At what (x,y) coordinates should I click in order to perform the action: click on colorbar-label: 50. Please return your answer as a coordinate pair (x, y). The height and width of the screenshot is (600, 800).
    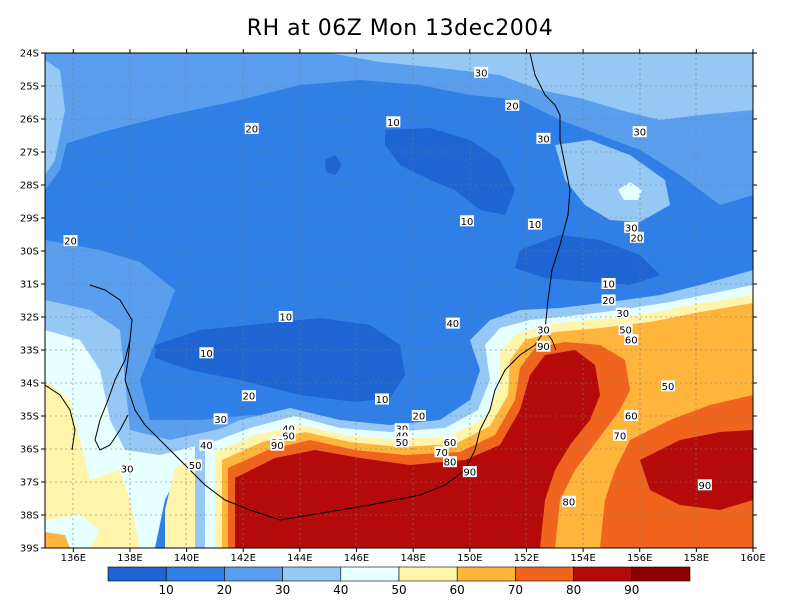
    Looking at the image, I should click on (398, 590).